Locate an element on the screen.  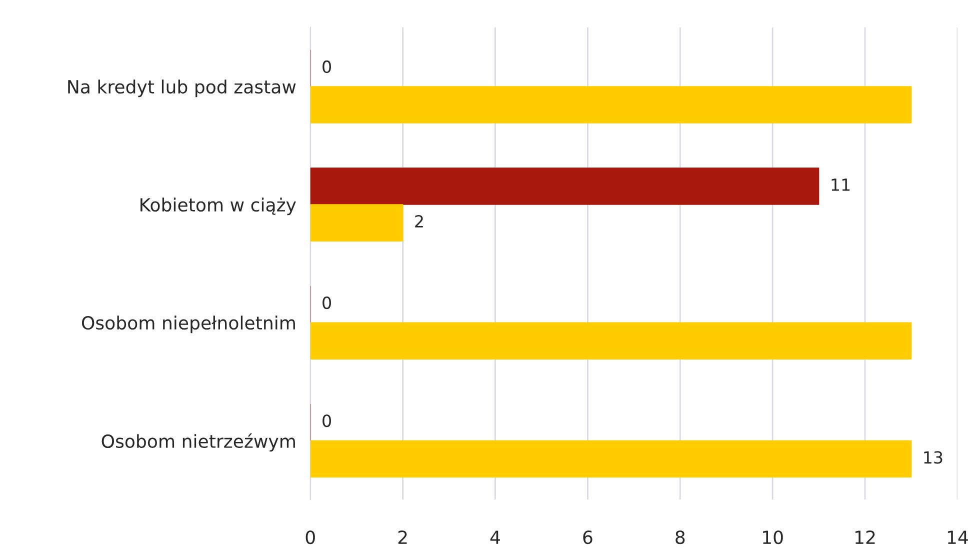
data-label: 11 is located at coordinates (841, 184).